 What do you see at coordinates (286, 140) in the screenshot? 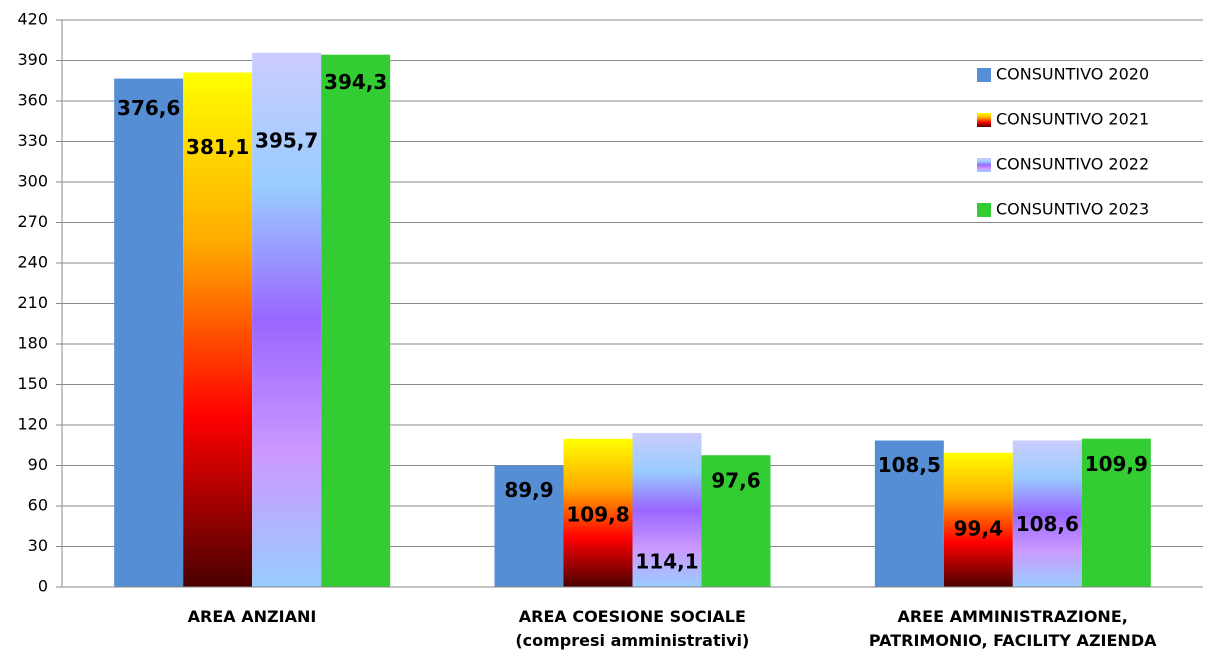
I see `data-label: 395,7` at bounding box center [286, 140].